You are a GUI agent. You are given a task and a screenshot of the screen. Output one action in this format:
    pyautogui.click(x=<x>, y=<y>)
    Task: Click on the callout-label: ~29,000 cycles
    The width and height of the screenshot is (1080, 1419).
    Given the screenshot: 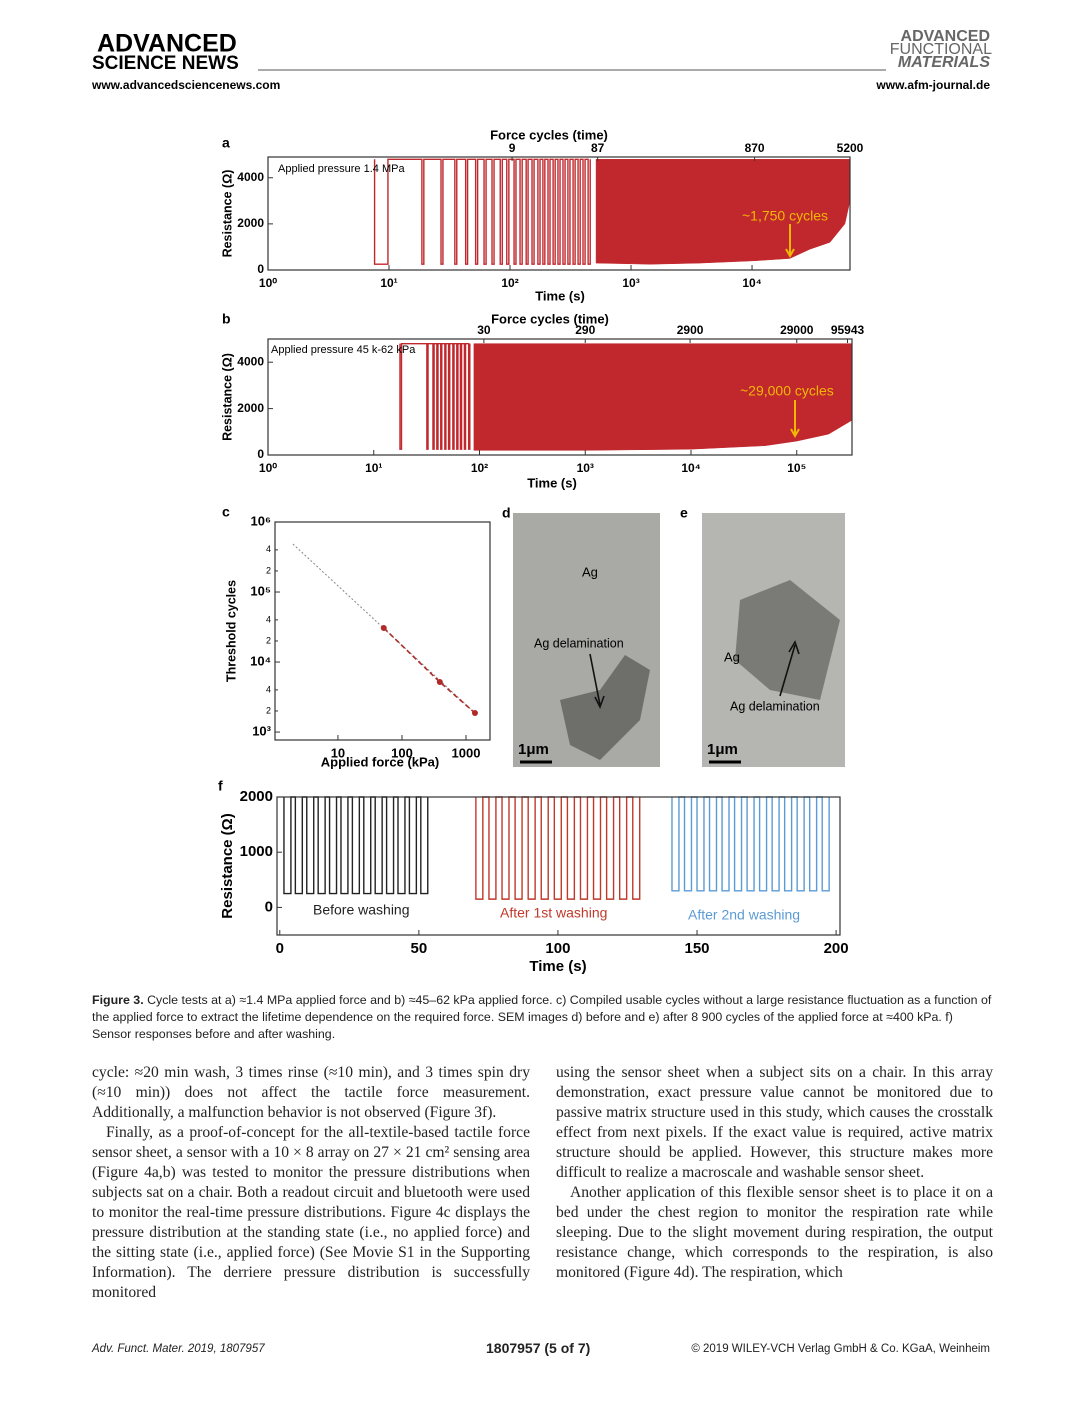 What is the action you would take?
    pyautogui.click(x=787, y=391)
    